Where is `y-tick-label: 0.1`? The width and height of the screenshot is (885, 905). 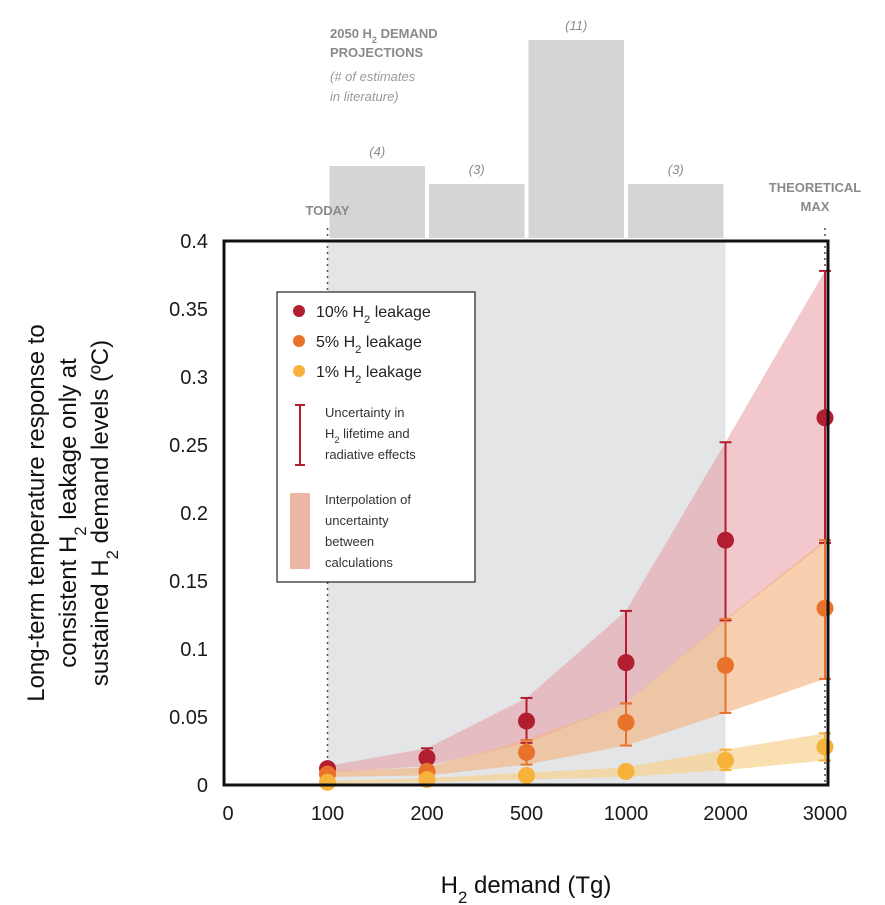
y-tick-label: 0.1 is located at coordinates (194, 650).